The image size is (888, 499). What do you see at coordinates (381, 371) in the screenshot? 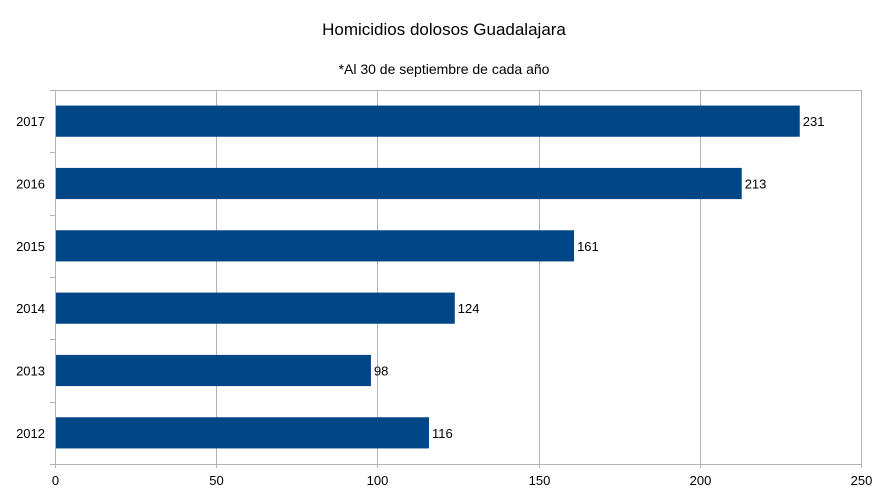
I see `data-label: 98` at bounding box center [381, 371].